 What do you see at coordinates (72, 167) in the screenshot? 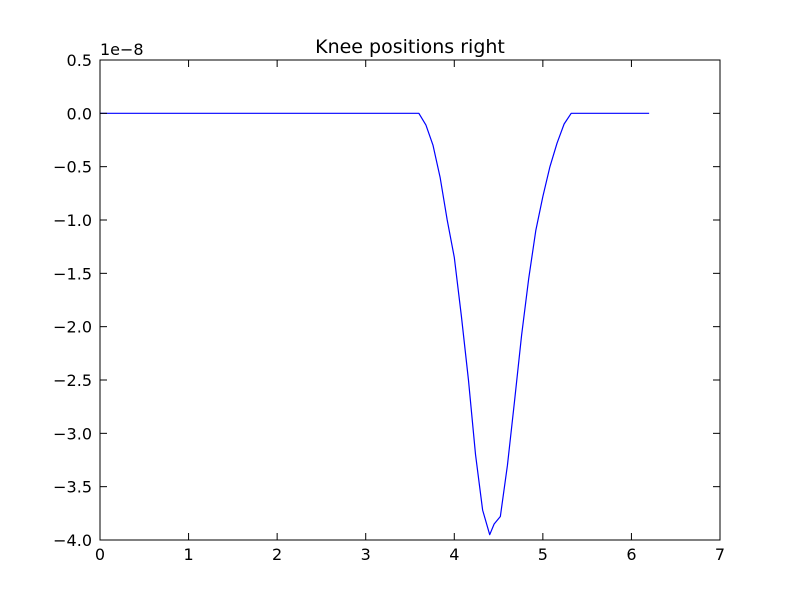
I see `y-tick-label: −0.5` at bounding box center [72, 167].